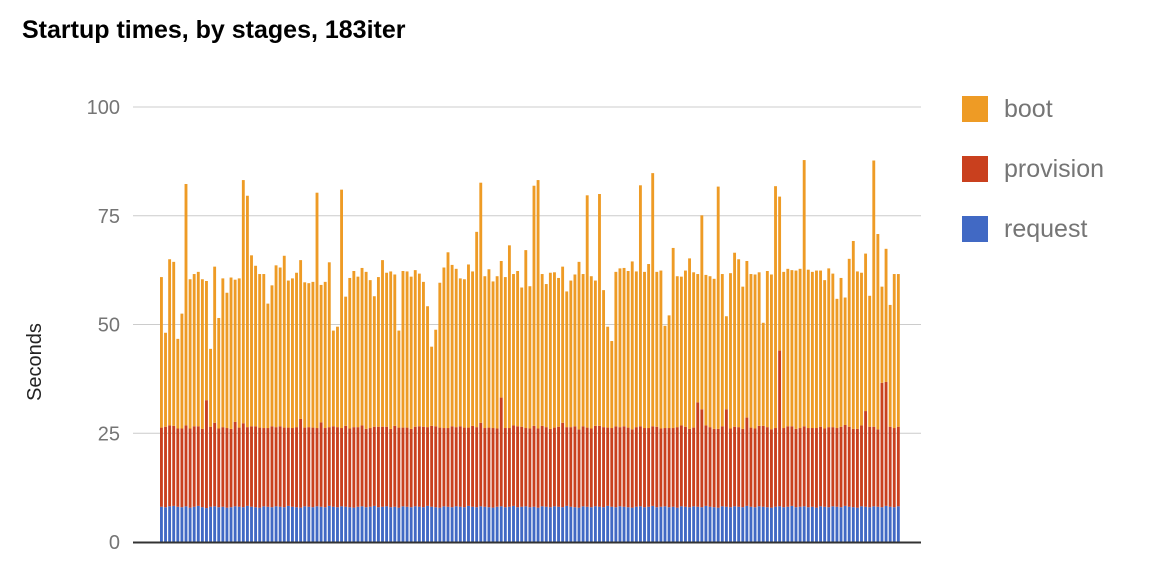 The width and height of the screenshot is (1156, 586). I want to click on y-tick-label: 0, so click(114, 543).